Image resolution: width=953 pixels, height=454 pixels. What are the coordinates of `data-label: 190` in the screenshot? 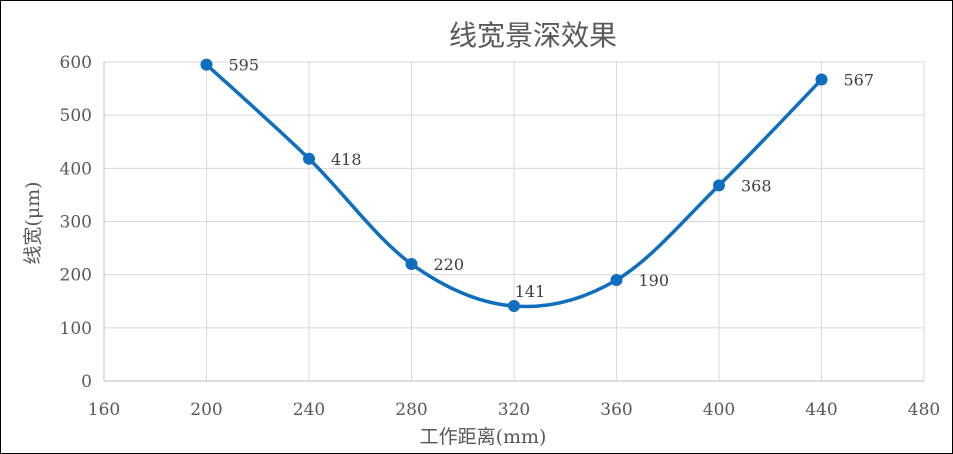 It's located at (654, 280).